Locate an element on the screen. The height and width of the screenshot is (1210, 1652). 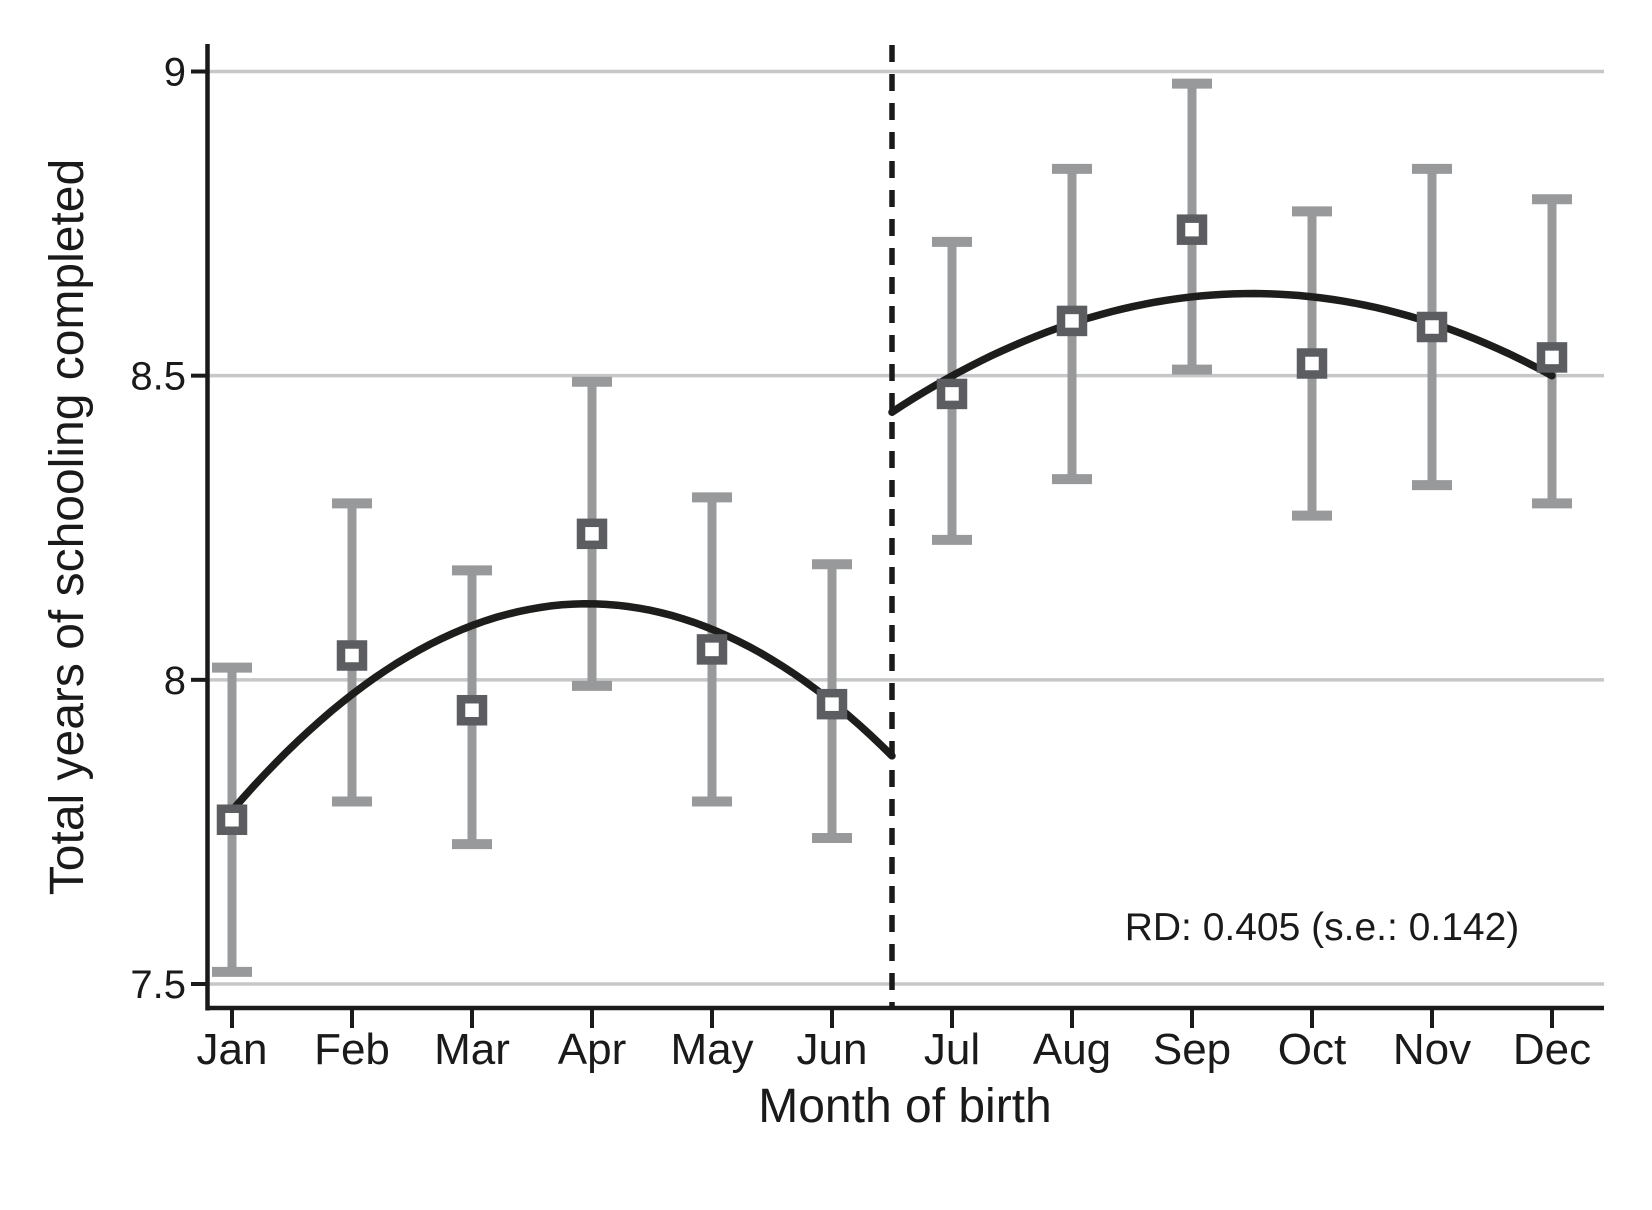
x-tick-label-jun: Jun is located at coordinates (832, 1049).